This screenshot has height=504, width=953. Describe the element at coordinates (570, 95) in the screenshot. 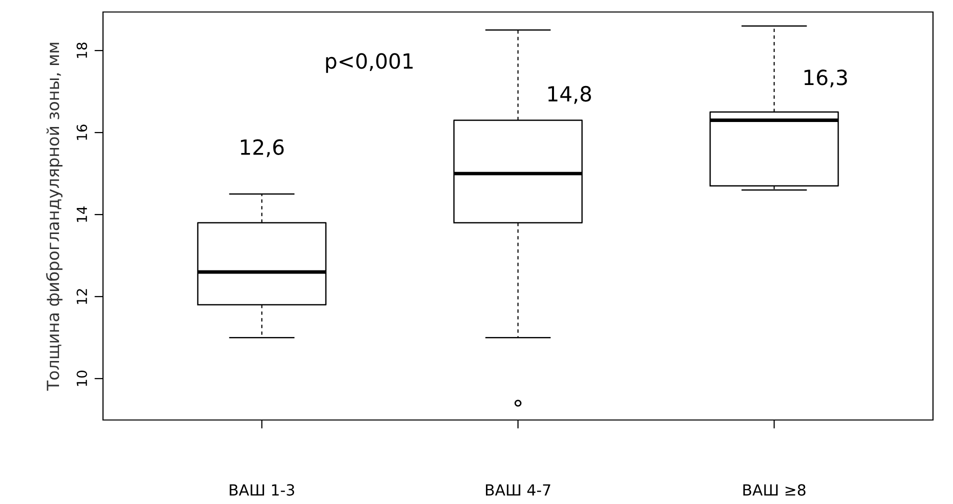

I see `annotation: 14,8` at that location.